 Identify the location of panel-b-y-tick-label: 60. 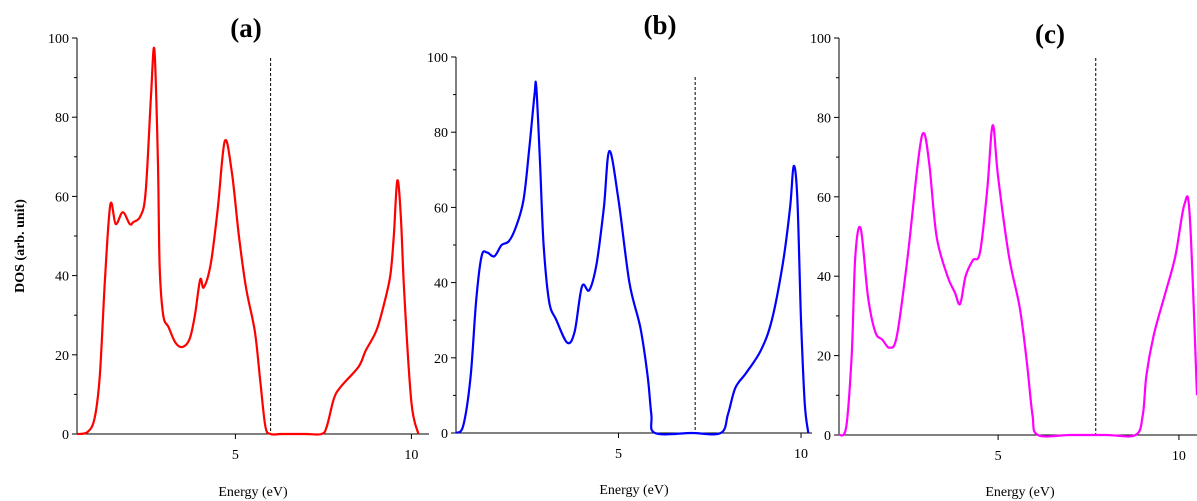
(441, 208).